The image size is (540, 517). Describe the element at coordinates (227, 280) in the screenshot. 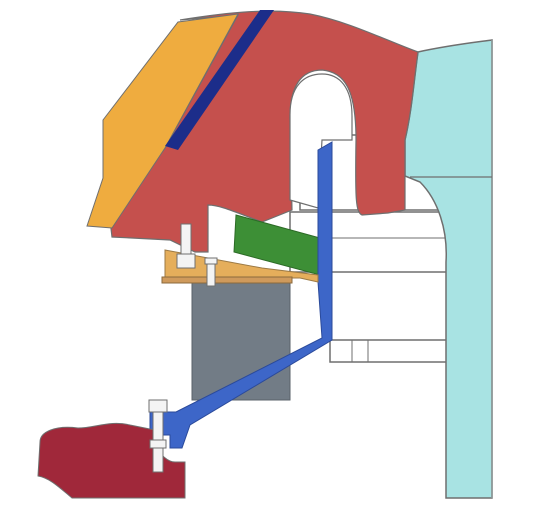

I see `brown-plate` at that location.